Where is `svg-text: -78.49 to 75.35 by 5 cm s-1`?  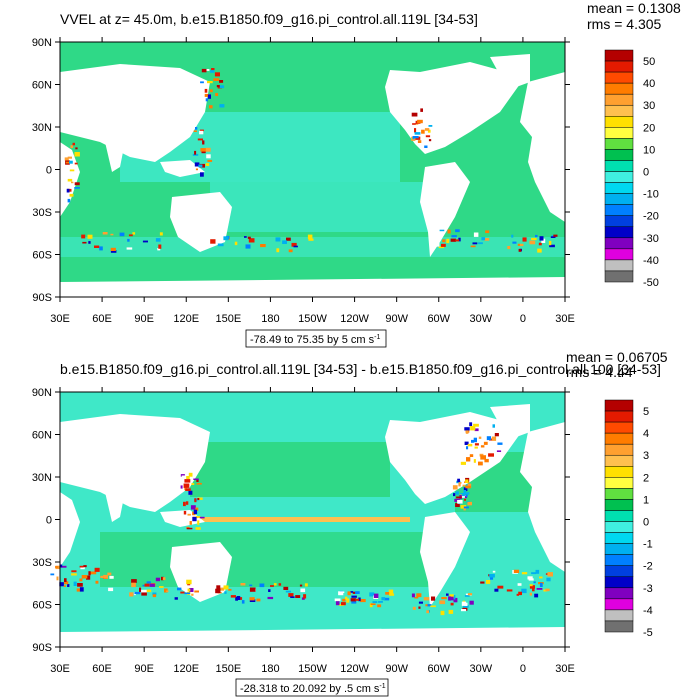 svg-text: -78.49 to 75.35 by 5 cm s-1 is located at coordinates (315, 340).